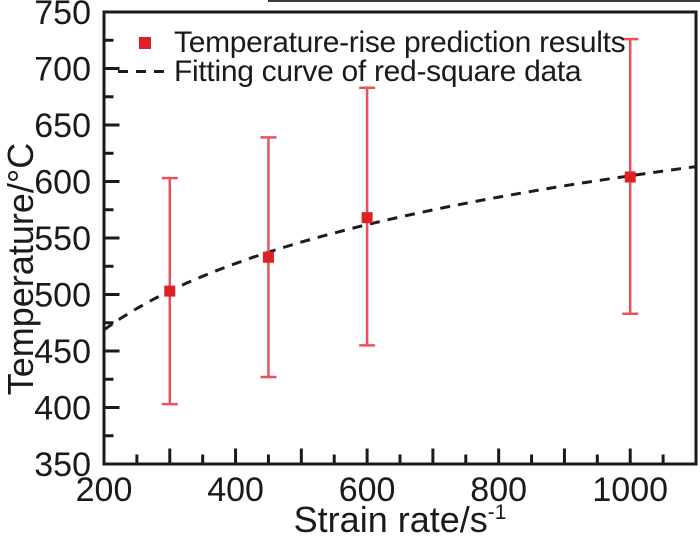  Describe the element at coordinates (497, 512) in the screenshot. I see `x-axis-title-superscript: -1` at that location.